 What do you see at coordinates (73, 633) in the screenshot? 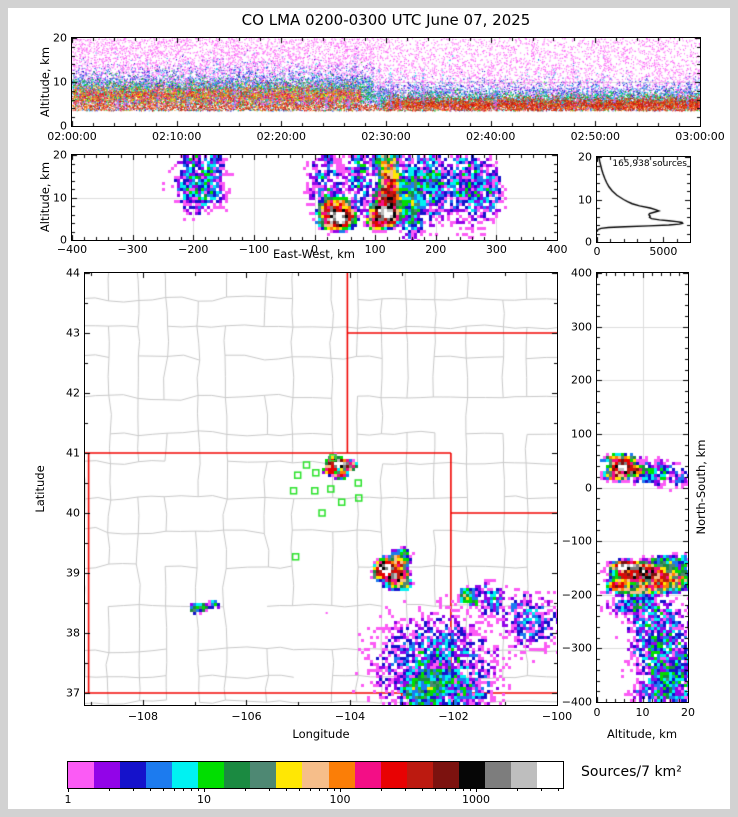
I see `tick-label: 38` at bounding box center [73, 633].